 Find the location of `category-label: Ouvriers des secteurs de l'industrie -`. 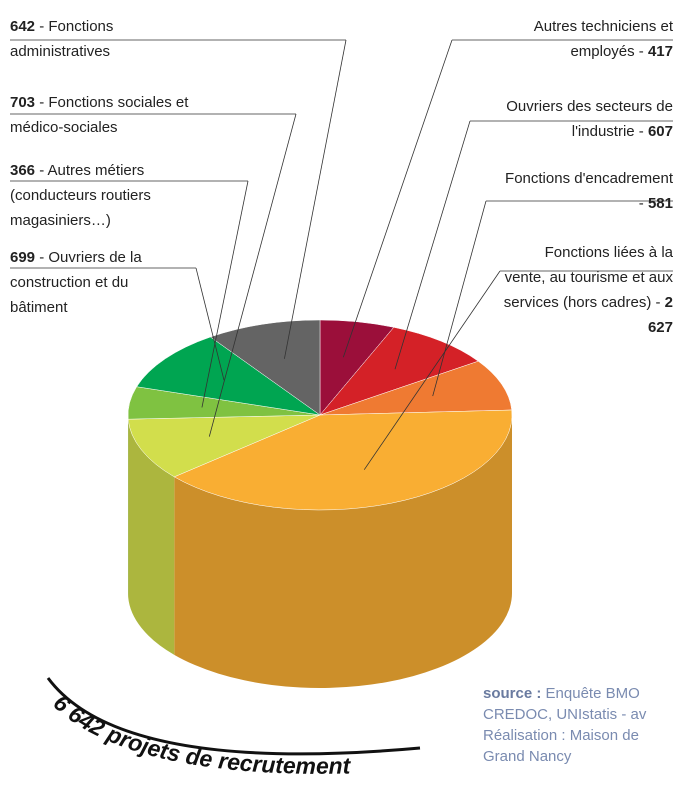

category-label: Ouvriers des secteurs de l'industrie - is located at coordinates (589, 119).